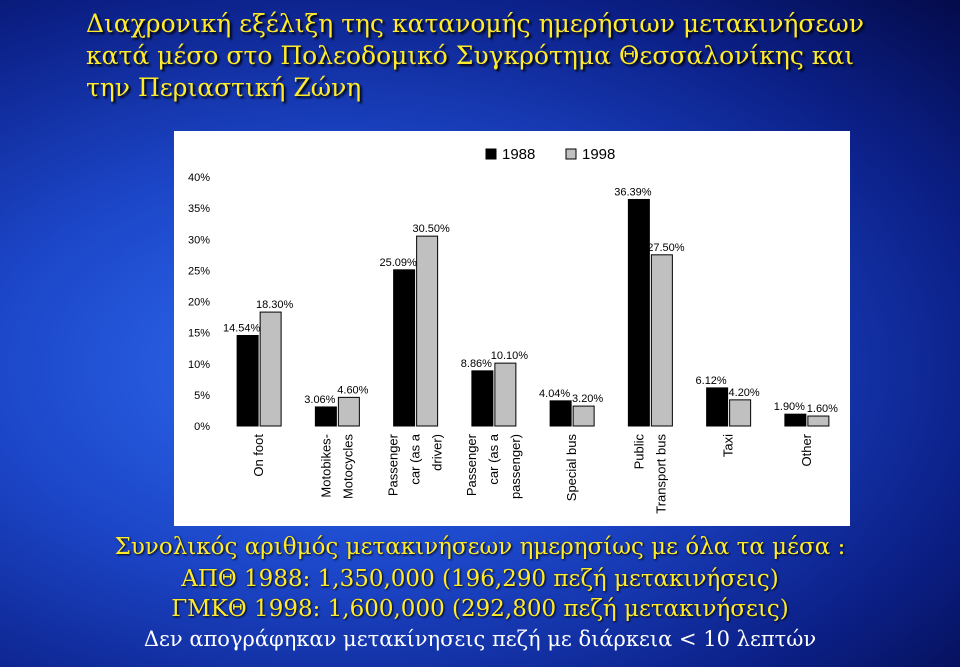 This screenshot has width=960, height=667. What do you see at coordinates (275, 305) in the screenshot?
I see `data-label-1998: 18.30%` at bounding box center [275, 305].